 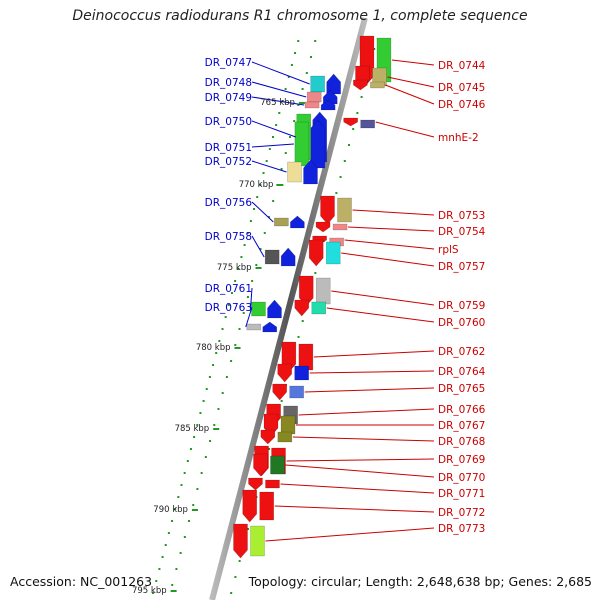 I want to click on gene-label: DR_0758, so click(x=228, y=237).